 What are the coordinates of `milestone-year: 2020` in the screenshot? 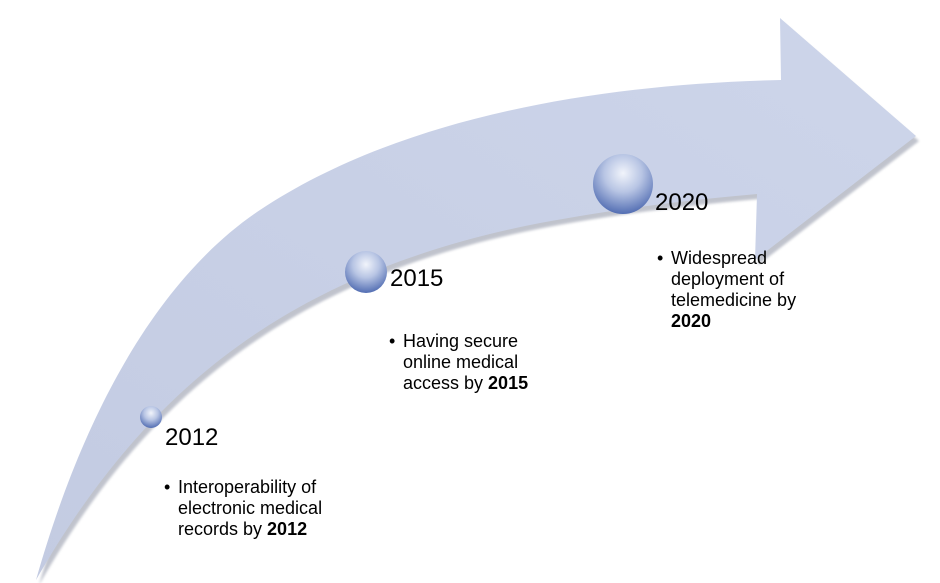 It's located at (682, 202).